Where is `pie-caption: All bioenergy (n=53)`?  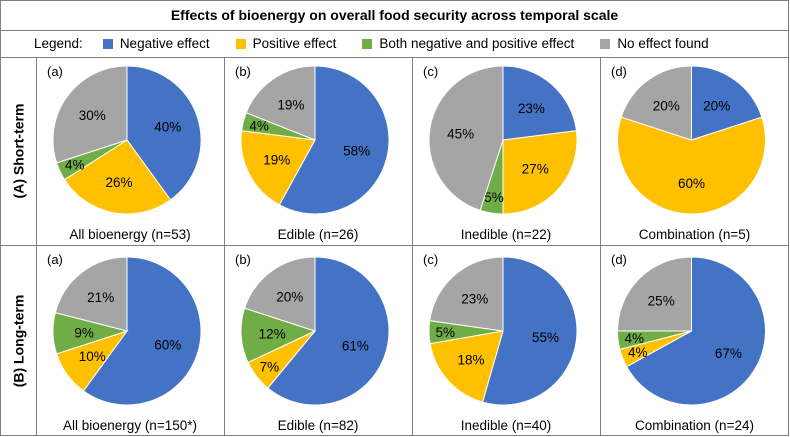
pie-caption: All bioenergy (n=53) is located at coordinates (130, 234).